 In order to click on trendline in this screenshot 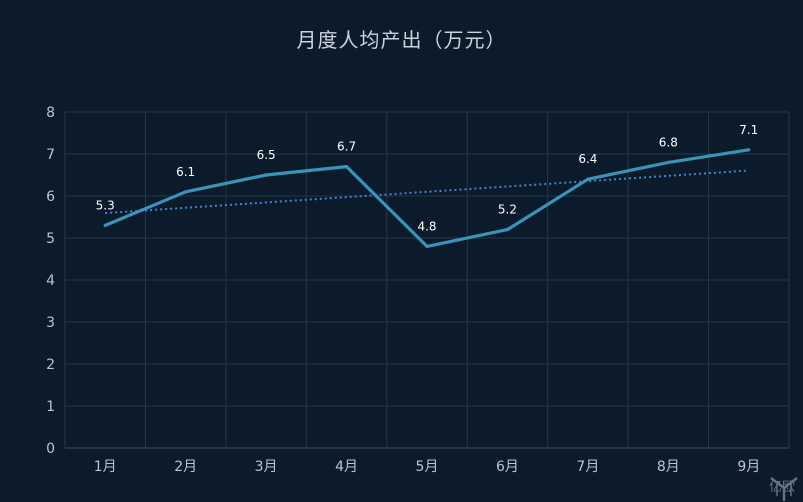, I will do `click(427, 192)`.